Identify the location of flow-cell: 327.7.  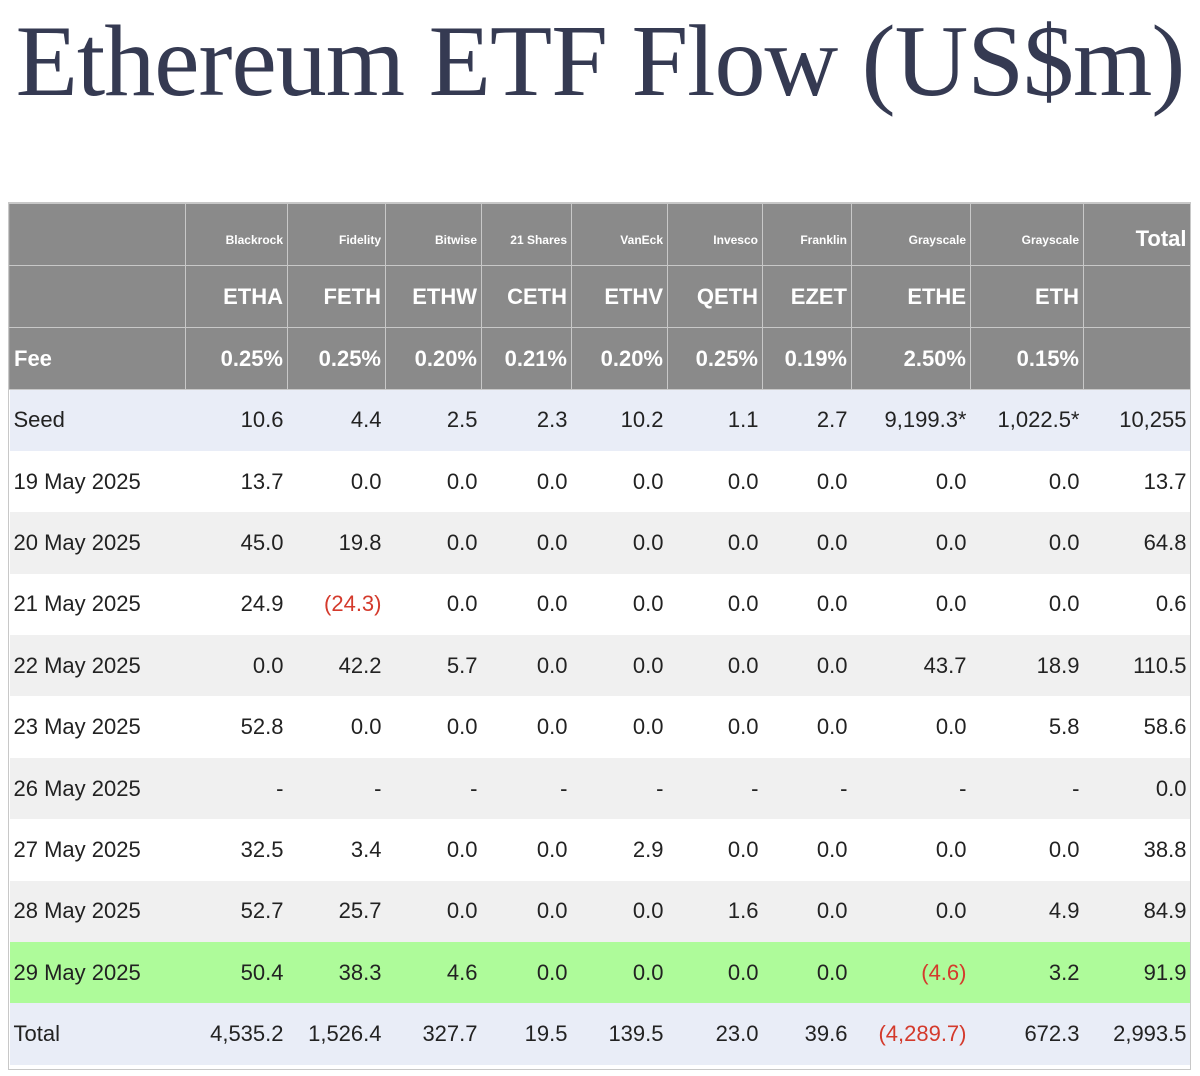
(433, 1034).